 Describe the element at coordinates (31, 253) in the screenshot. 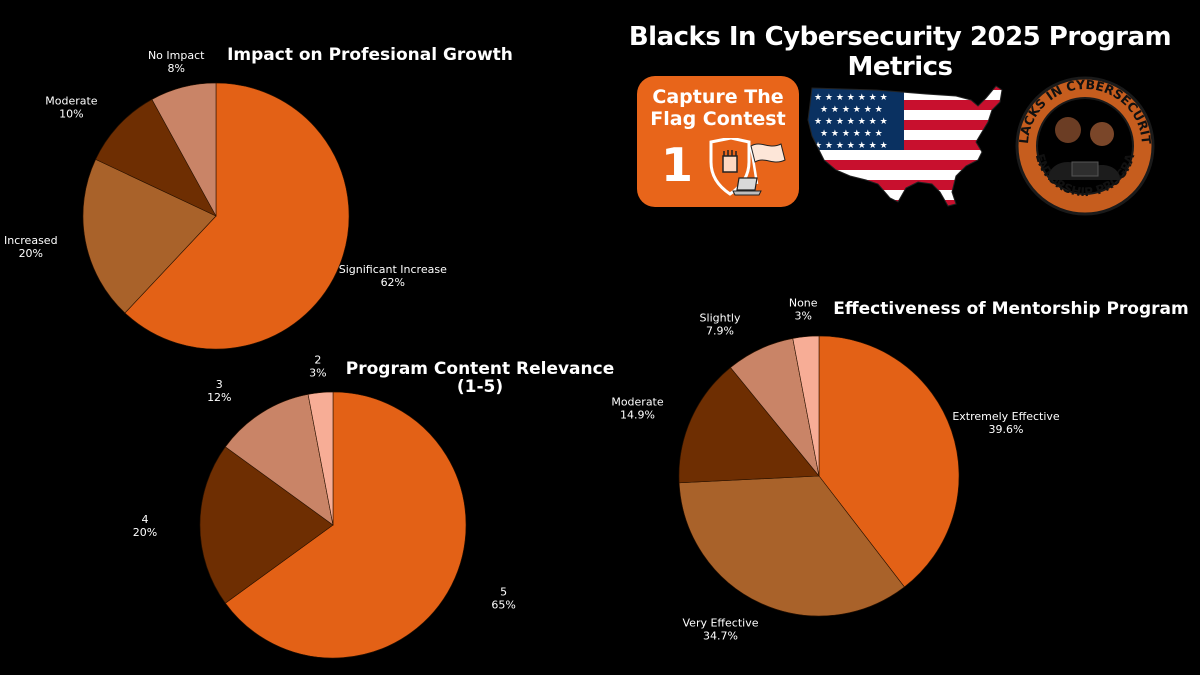

I see `pie-label-value-growth-1: 20%` at that location.